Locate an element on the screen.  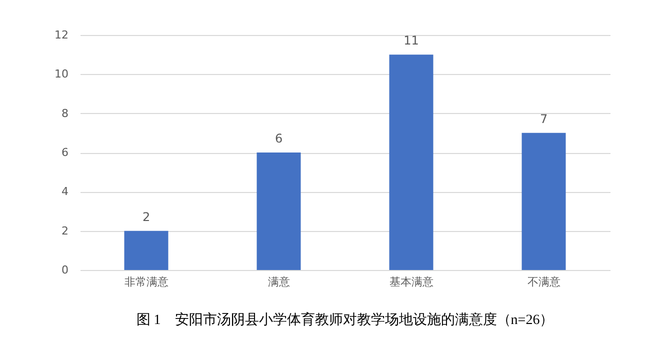
y-tick-label: 2 is located at coordinates (65, 231).